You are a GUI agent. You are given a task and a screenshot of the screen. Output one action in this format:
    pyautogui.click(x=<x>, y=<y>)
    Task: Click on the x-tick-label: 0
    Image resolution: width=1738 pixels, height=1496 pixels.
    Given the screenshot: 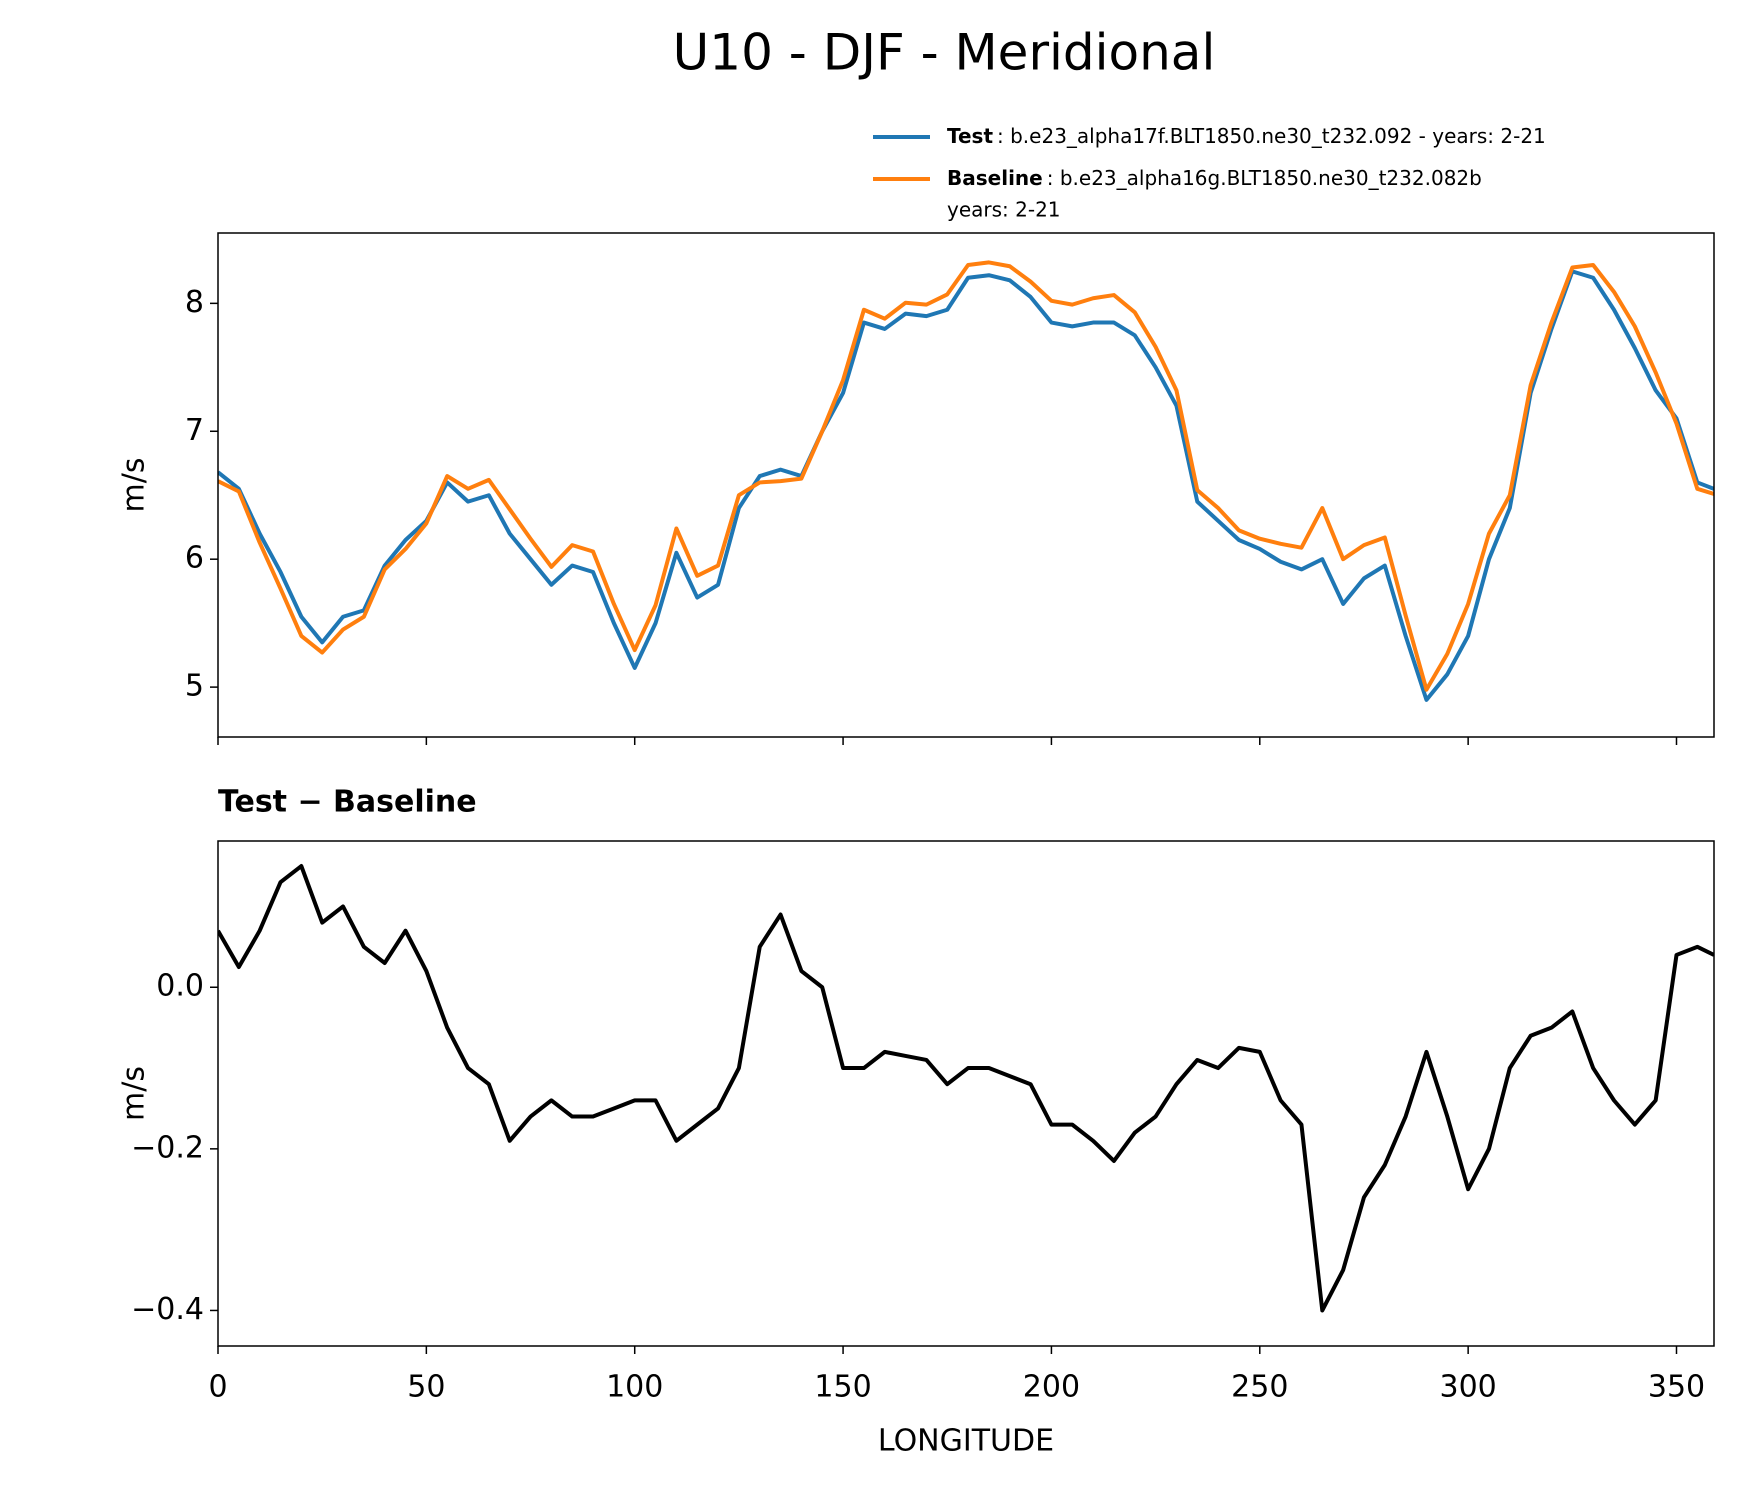 What is the action you would take?
    pyautogui.click(x=217, y=1387)
    